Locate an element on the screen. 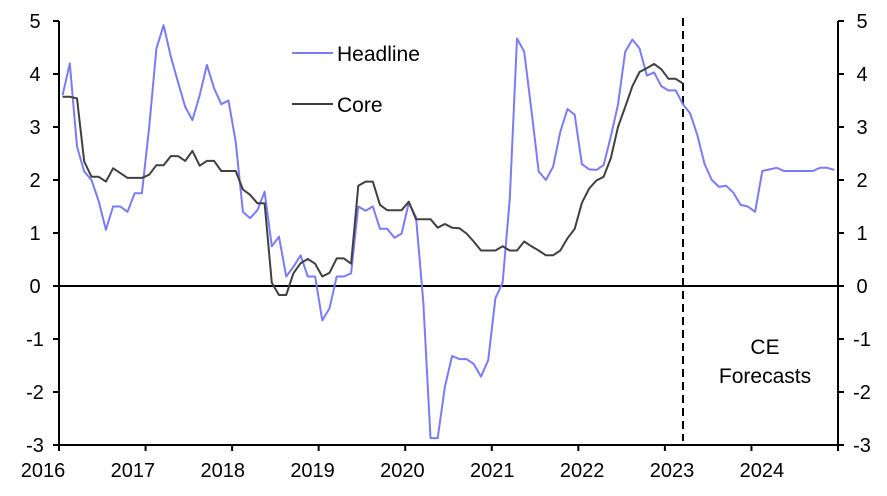 This screenshot has height=496, width=887. y-tick-label-left: 5 is located at coordinates (34, 22).